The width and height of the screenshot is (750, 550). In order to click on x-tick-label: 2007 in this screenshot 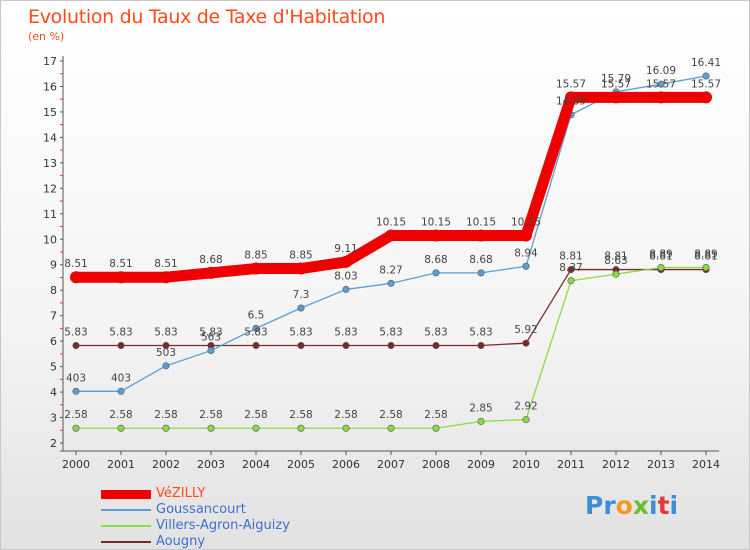, I will do `click(391, 464)`.